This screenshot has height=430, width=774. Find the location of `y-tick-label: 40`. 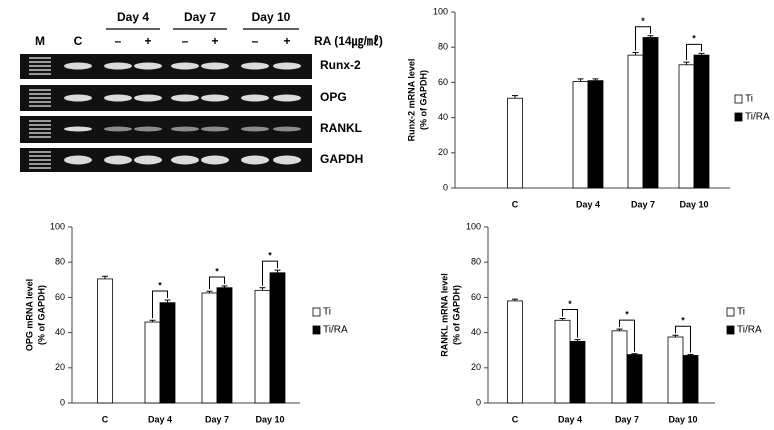

y-tick-label: 40 is located at coordinates (476, 332).